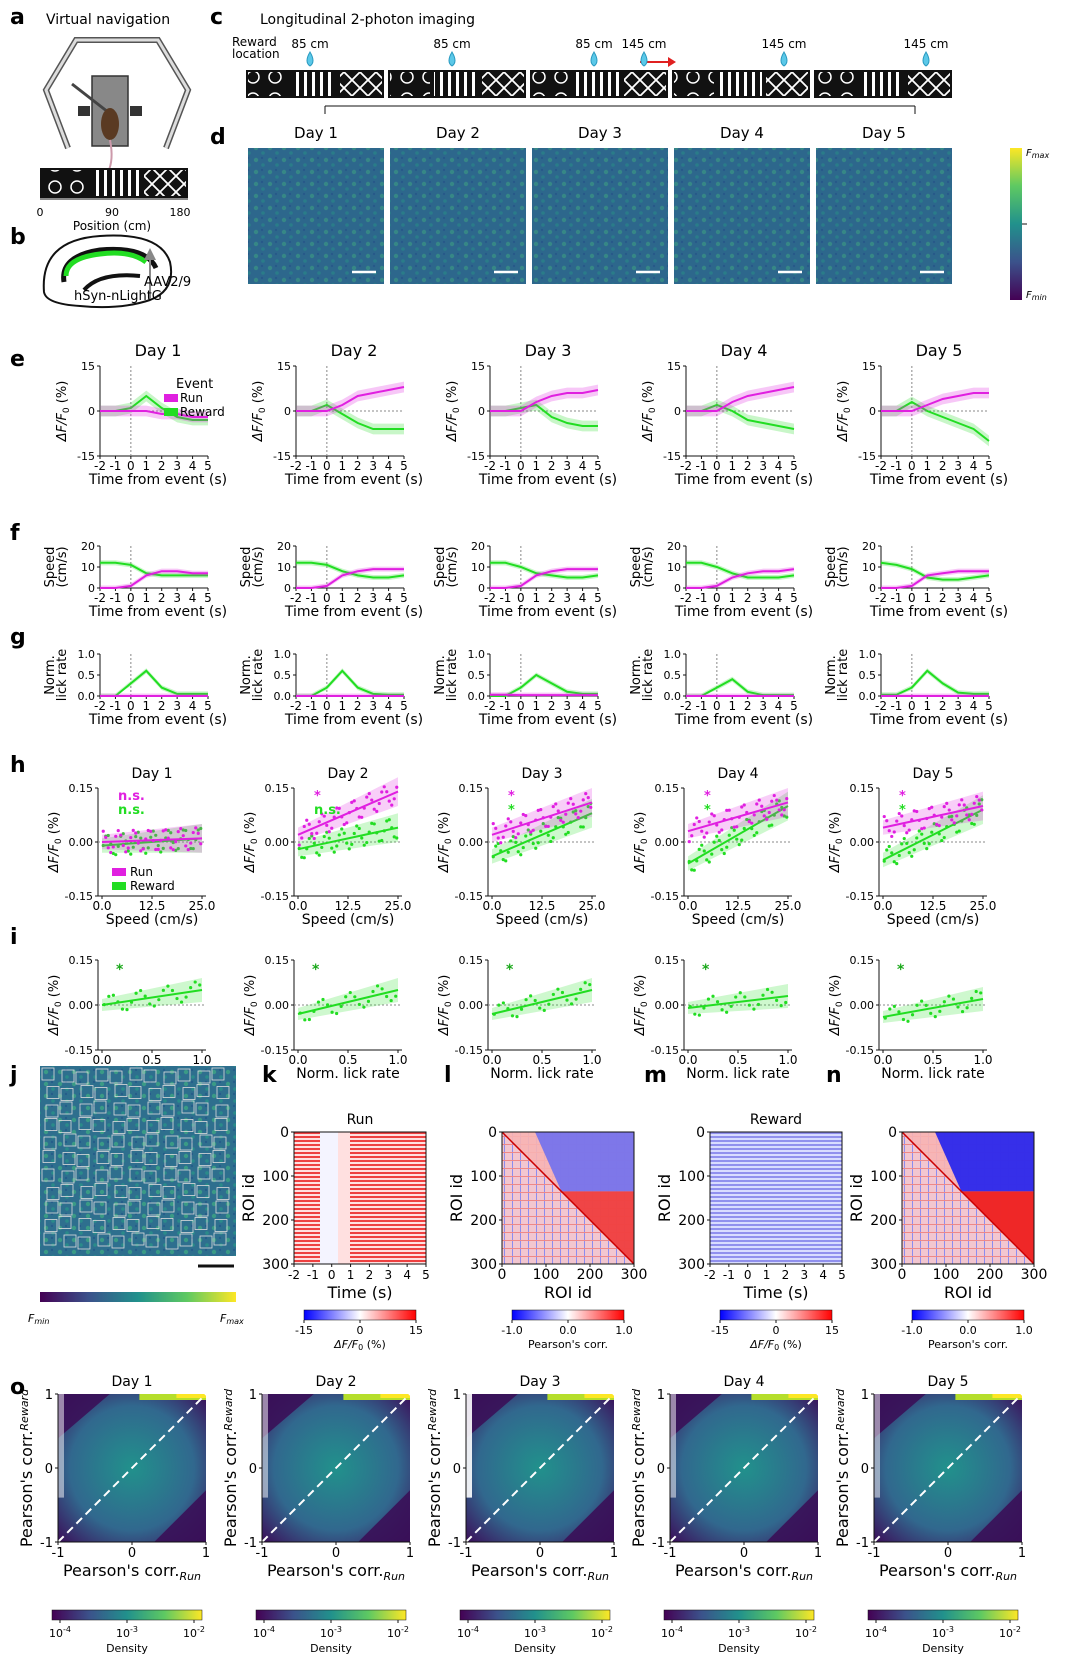  What do you see at coordinates (933, 834) in the screenshot?
I see `panel_h-reward-fit` at bounding box center [933, 834].